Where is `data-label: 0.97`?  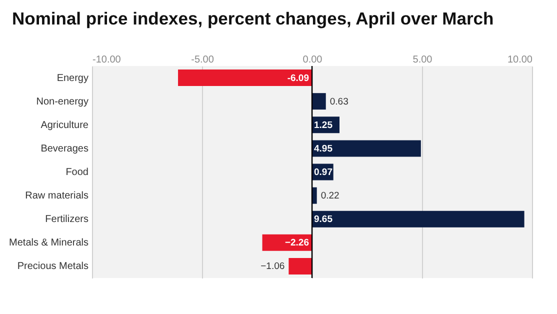
data-label: 0.97 is located at coordinates (323, 172).